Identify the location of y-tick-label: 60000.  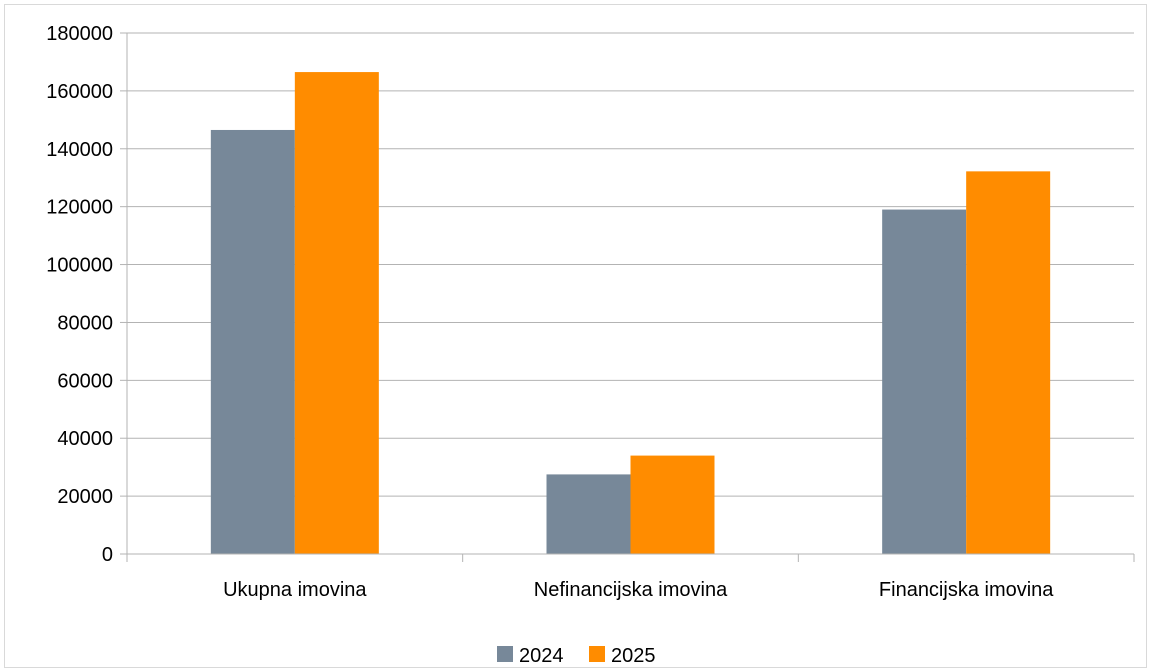
(85, 381).